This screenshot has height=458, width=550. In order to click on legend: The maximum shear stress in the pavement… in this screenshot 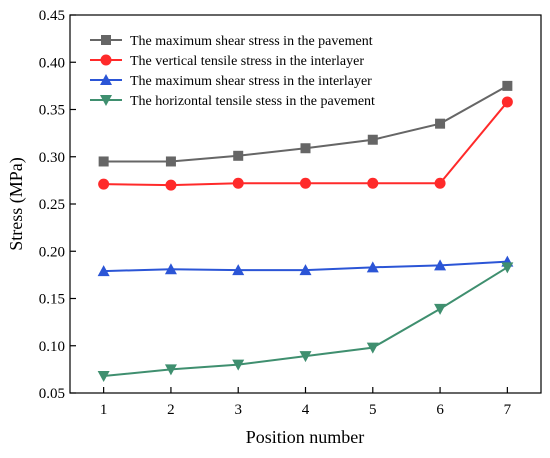, I will do `click(232, 71)`.